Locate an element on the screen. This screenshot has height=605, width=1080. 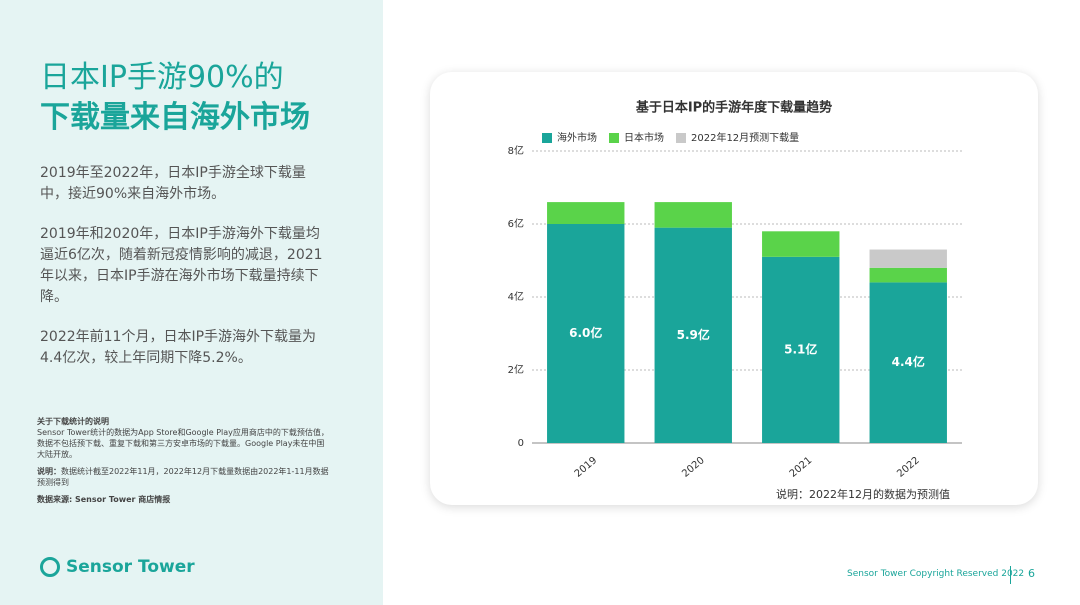
note-heading: 数据来源: Sensor Tower 商店情报 is located at coordinates (104, 499).